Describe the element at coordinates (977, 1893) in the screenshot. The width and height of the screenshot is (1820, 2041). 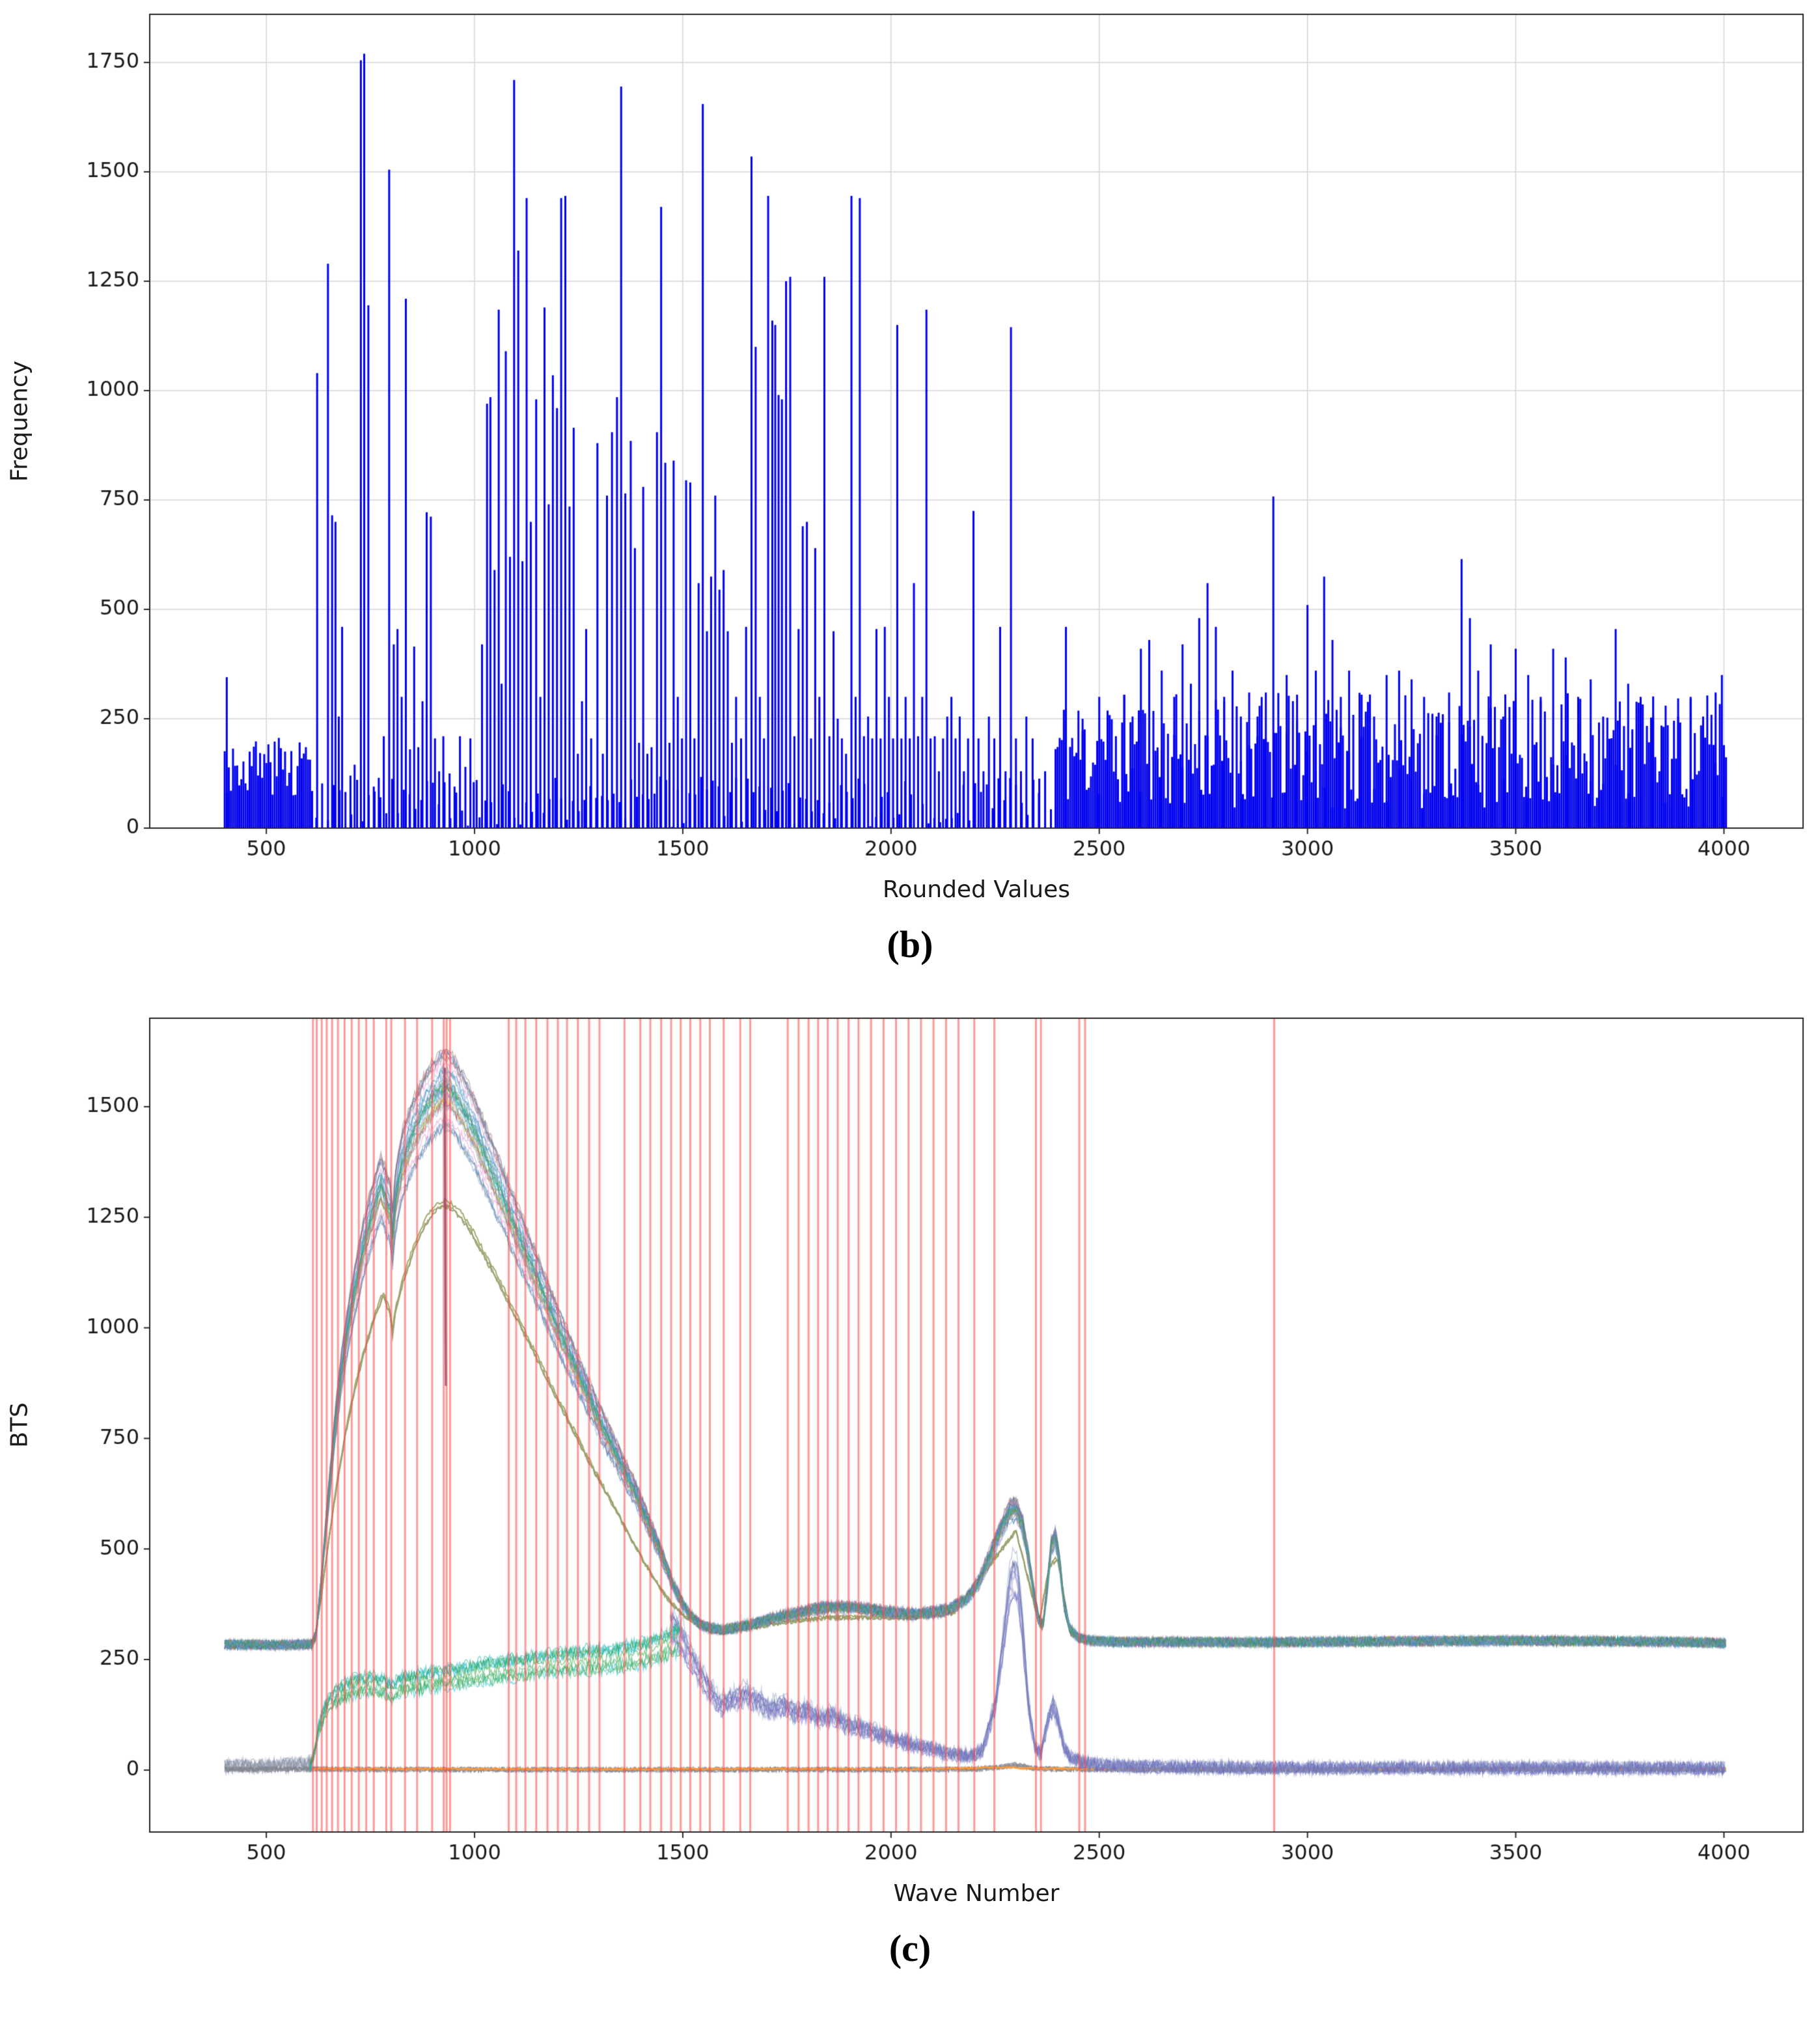
I see `figure-c-x-axis-label: Wave Number` at that location.